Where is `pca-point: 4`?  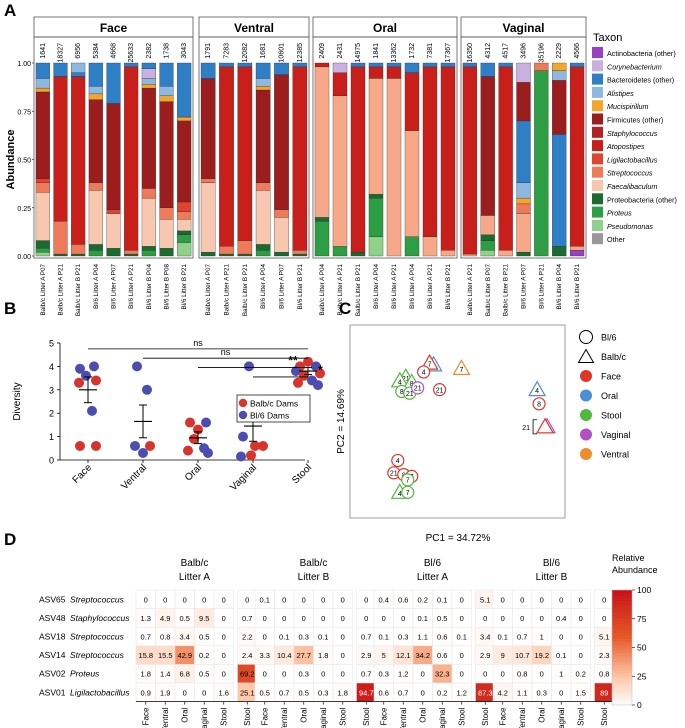
pca-point: 4 is located at coordinates (398, 460).